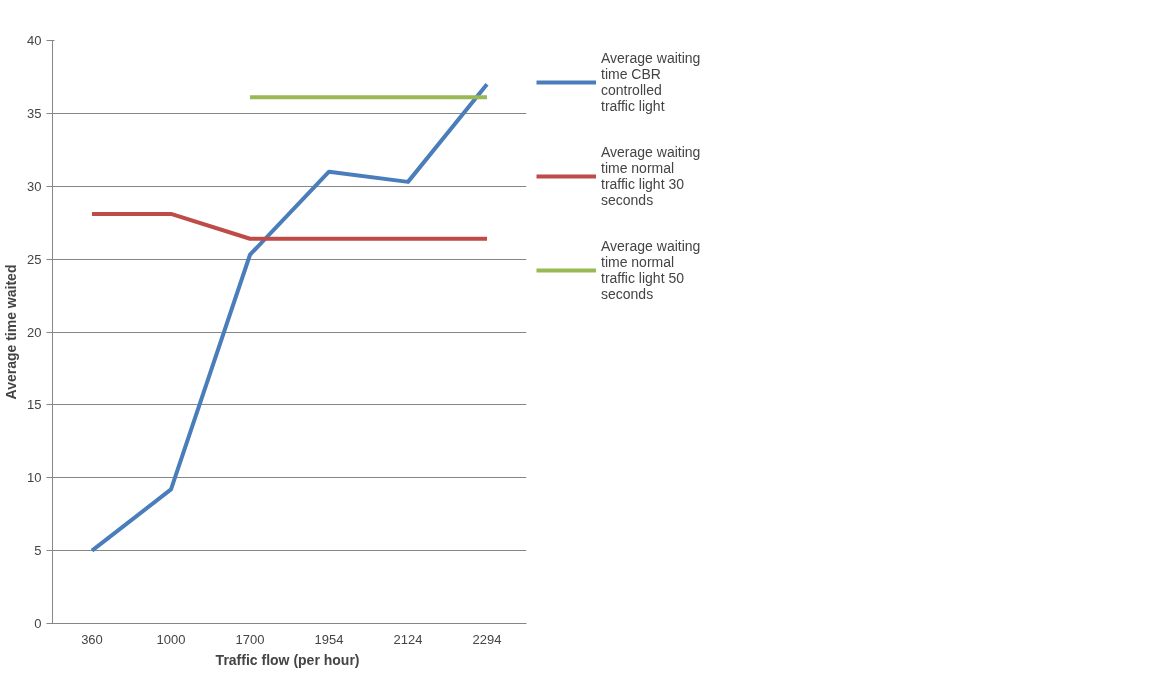 The width and height of the screenshot is (1156, 680). What do you see at coordinates (250, 639) in the screenshot?
I see `x-tick-label: 1700` at bounding box center [250, 639].